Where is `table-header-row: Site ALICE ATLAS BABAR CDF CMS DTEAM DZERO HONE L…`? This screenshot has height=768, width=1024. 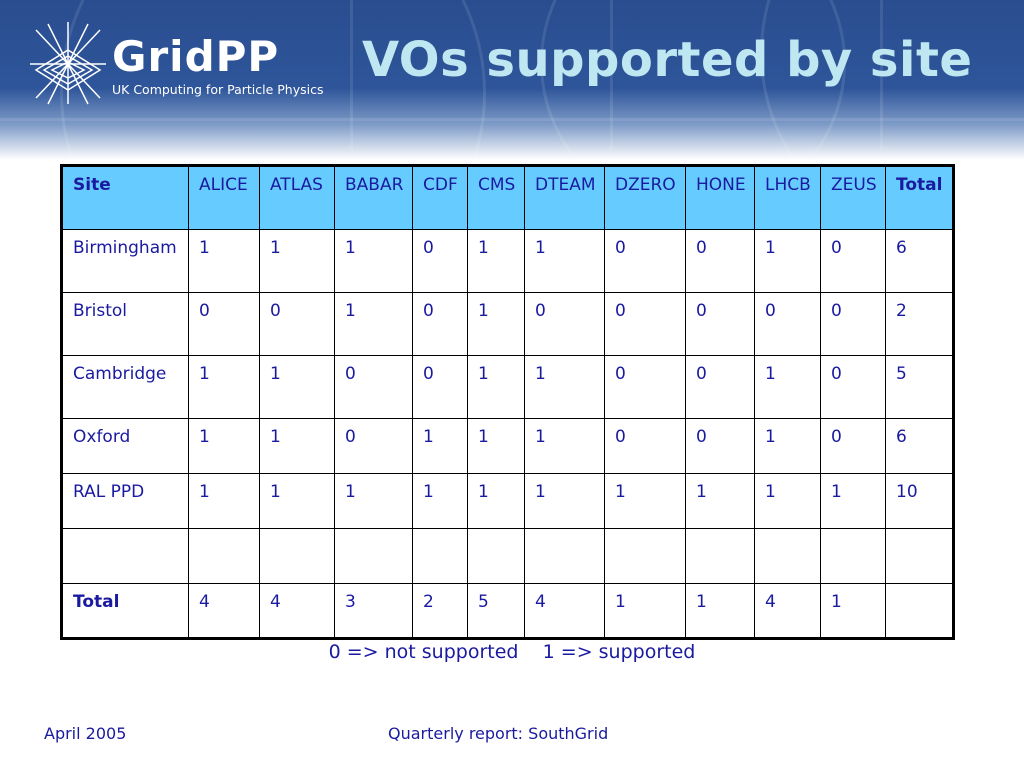 table-header-row: Site ALICE ATLAS BABAR CDF CMS DTEAM DZERO HONE L… is located at coordinates (507, 197).